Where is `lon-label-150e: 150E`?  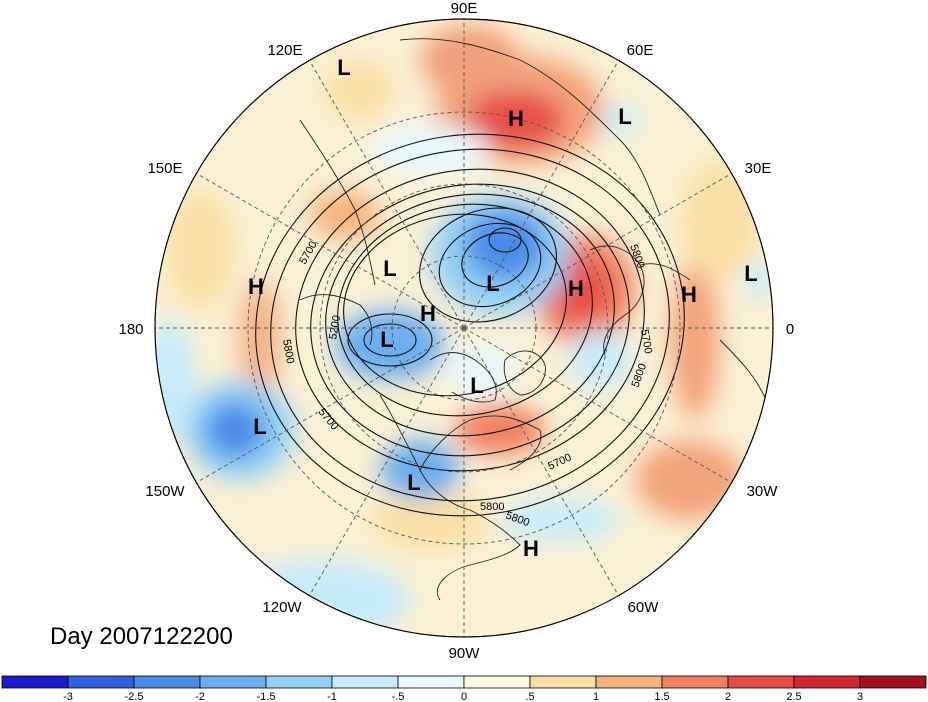 lon-label-150e: 150E is located at coordinates (164, 168).